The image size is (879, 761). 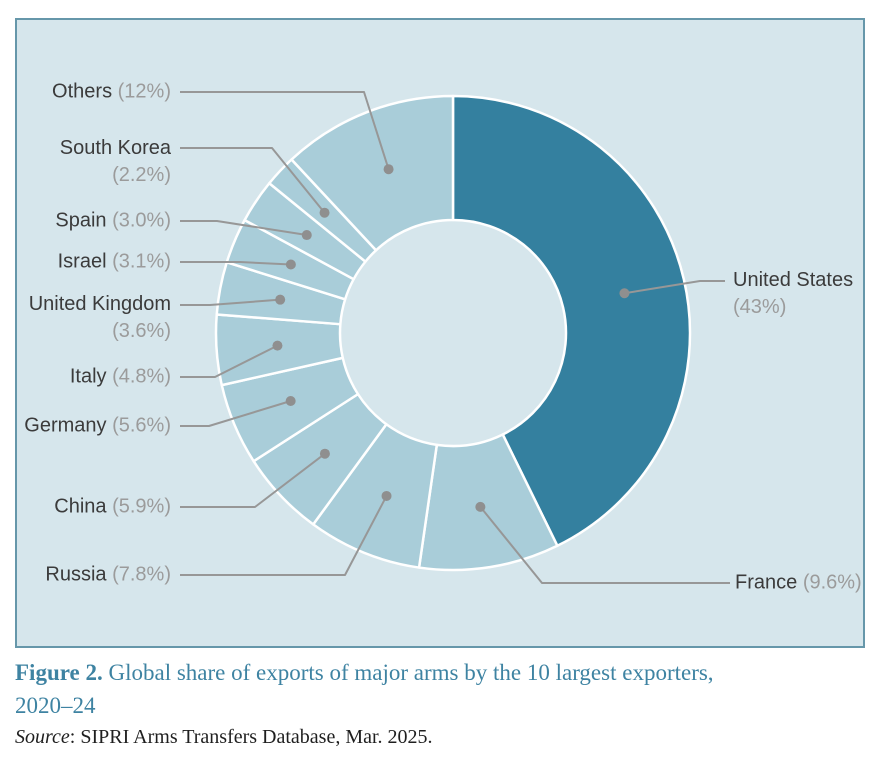 I want to click on slice-label-israel: Israel (3.1%), so click(x=114, y=262).